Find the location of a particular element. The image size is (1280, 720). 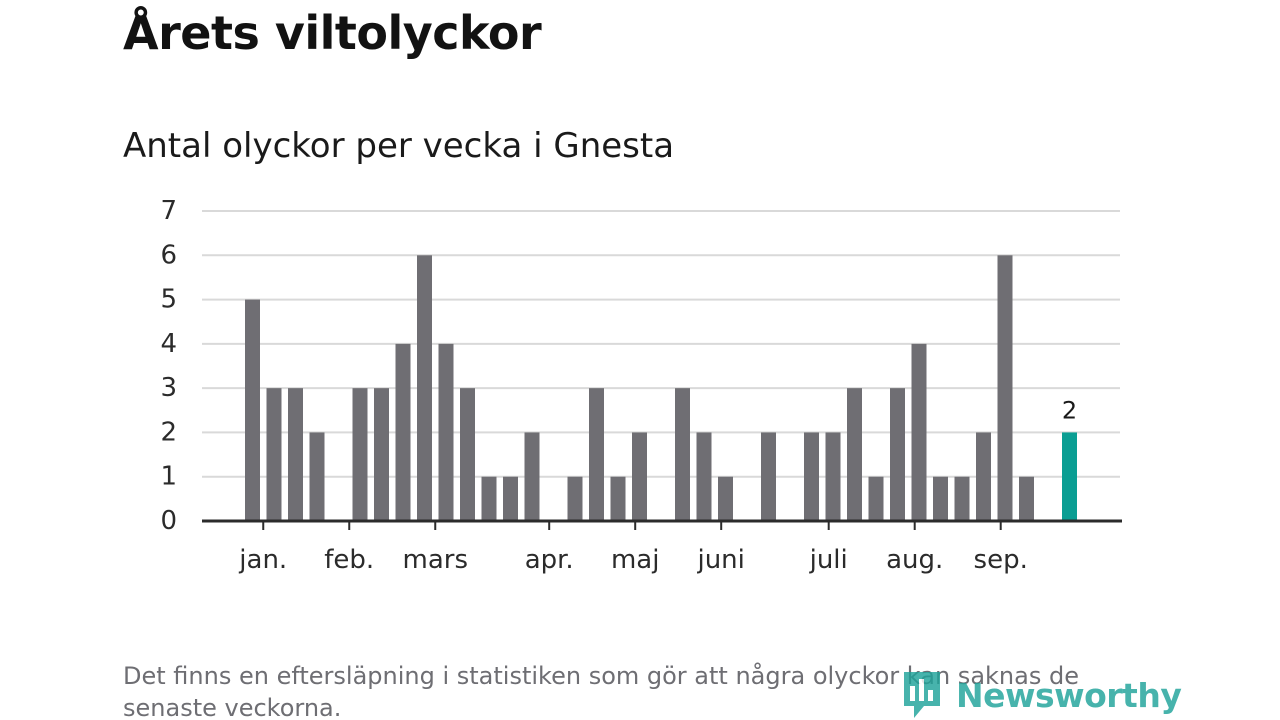

x-tick-label: mars is located at coordinates (436, 560).